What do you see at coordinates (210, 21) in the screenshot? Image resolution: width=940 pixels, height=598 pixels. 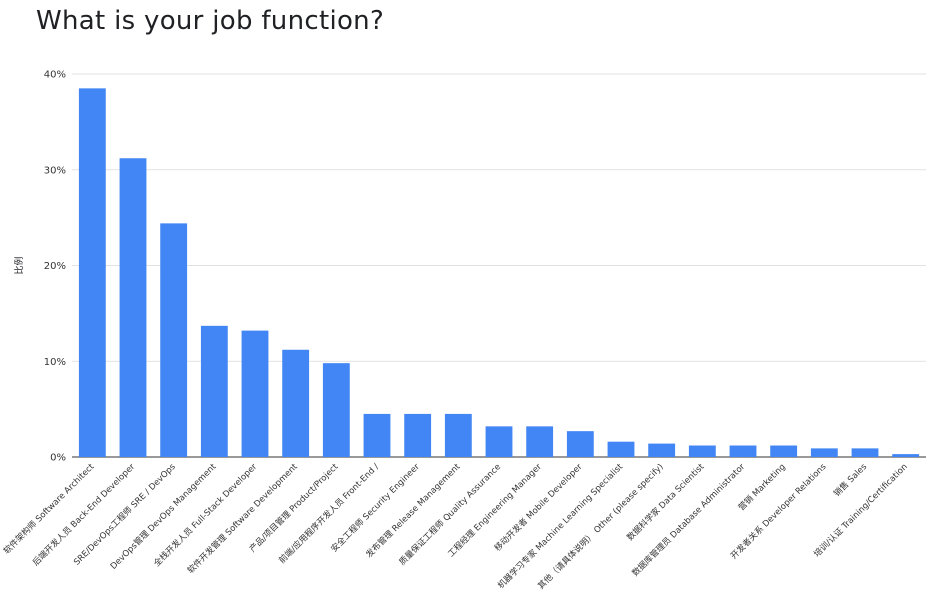 I see `chart-title: What is your job function?` at bounding box center [210, 21].